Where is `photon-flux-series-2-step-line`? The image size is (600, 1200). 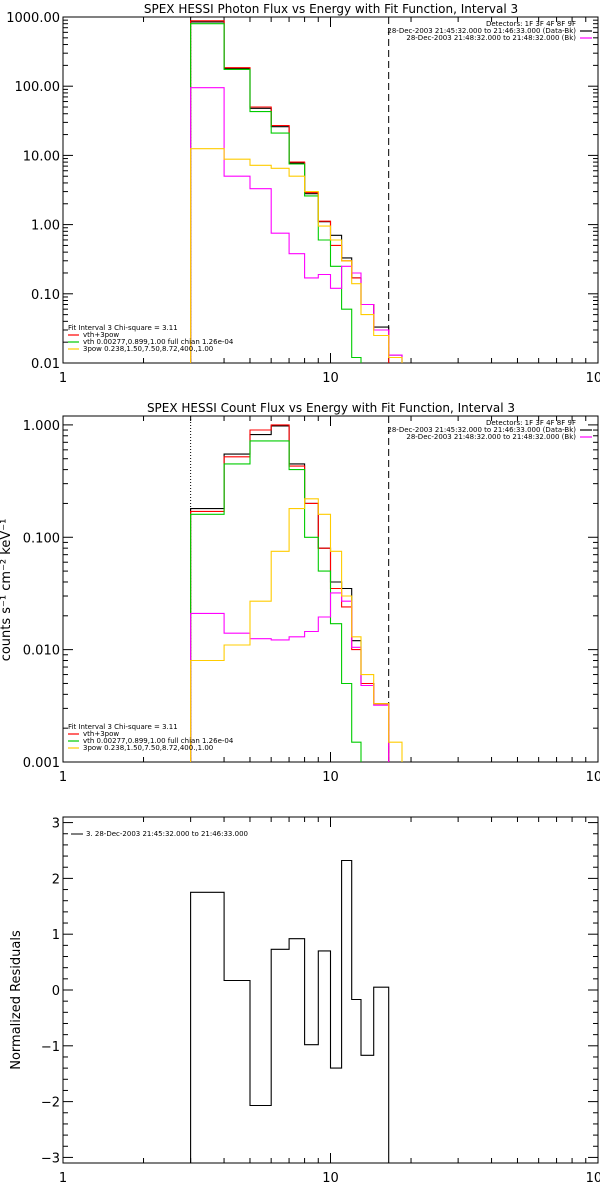
photon-flux-series-2-step-line is located at coordinates (276, 193).